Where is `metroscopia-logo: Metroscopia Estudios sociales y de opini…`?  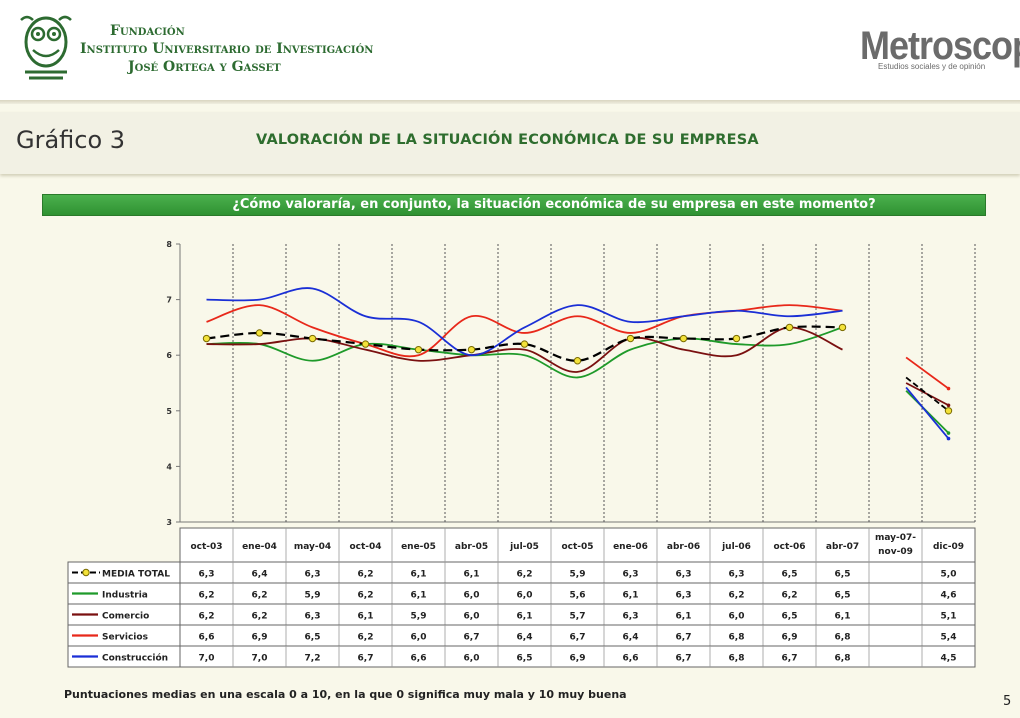
metroscopia-logo: Metroscopia Estudios sociales y de opini… is located at coordinates (940, 46).